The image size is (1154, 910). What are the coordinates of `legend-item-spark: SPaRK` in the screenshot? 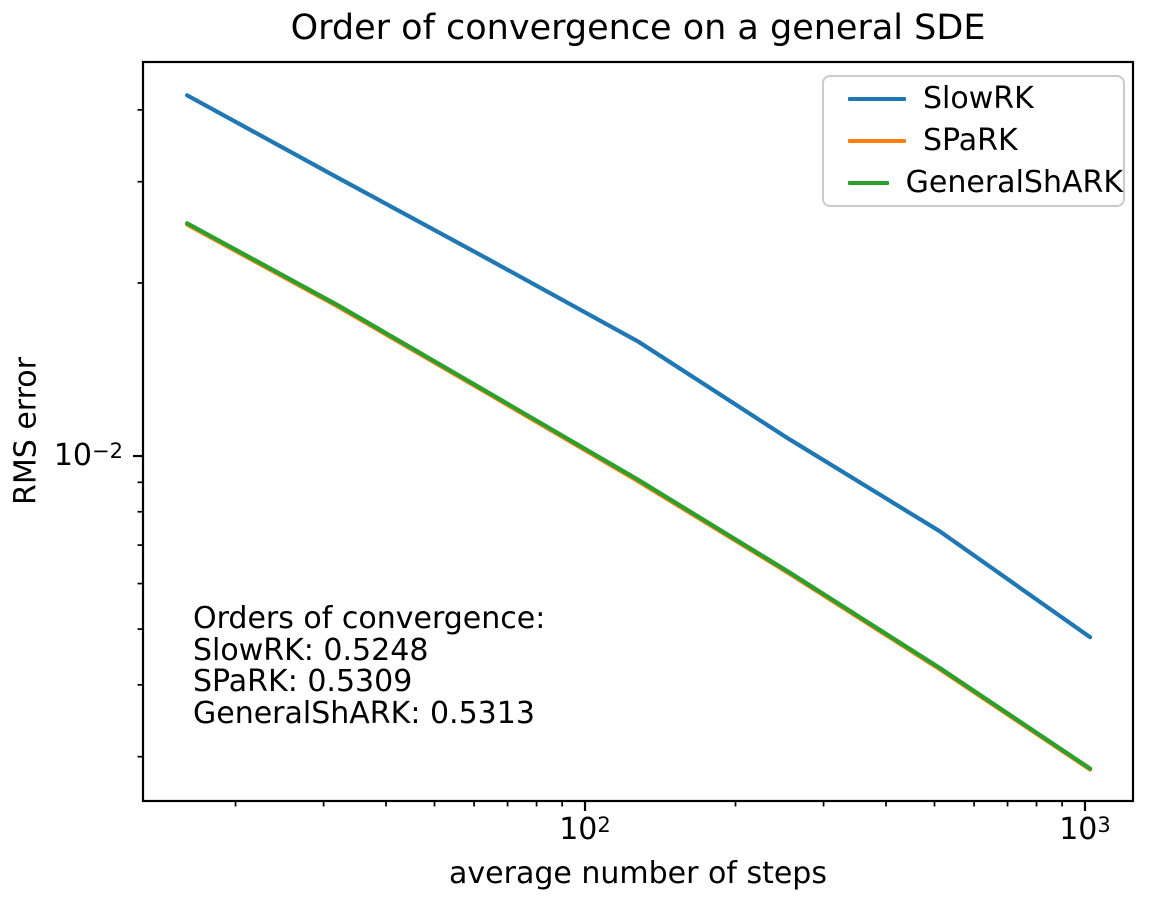 It's located at (973, 141).